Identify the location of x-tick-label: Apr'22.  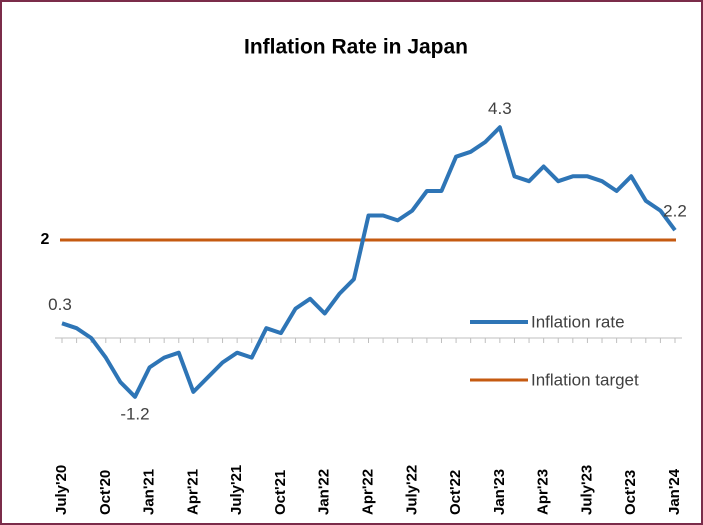
(367, 492).